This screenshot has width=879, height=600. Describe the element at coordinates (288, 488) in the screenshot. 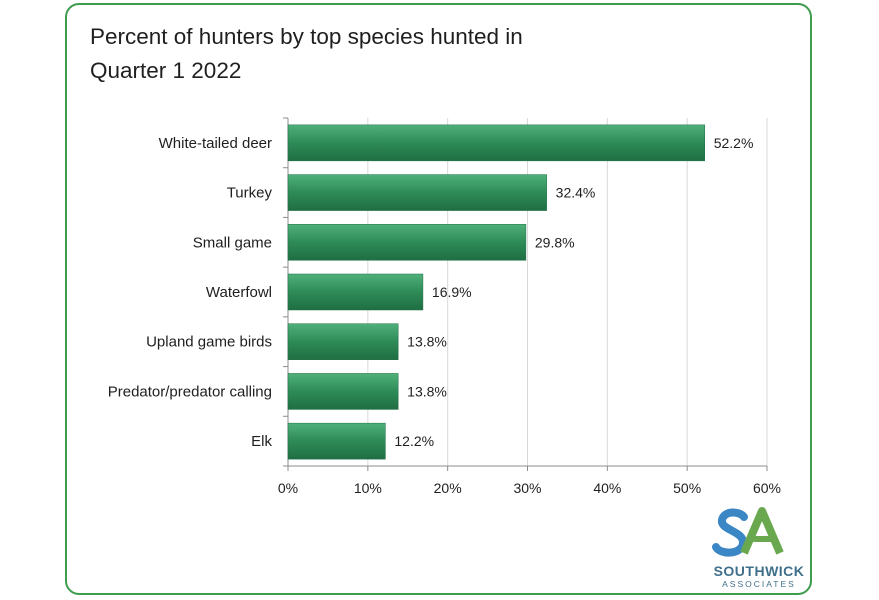

I see `x-tick-label: 0%` at that location.